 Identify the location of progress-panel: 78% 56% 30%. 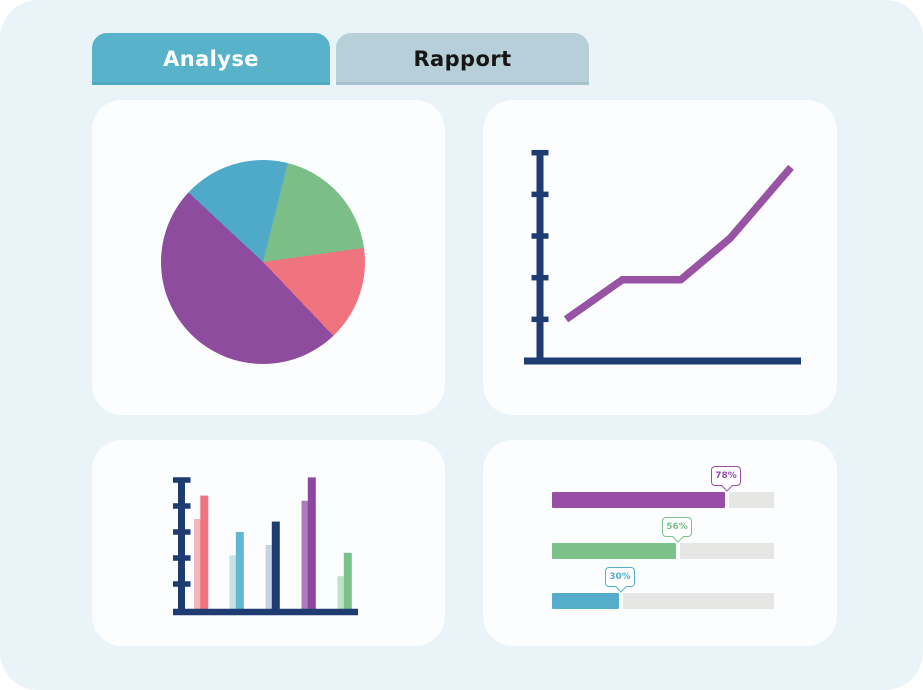
(660, 543).